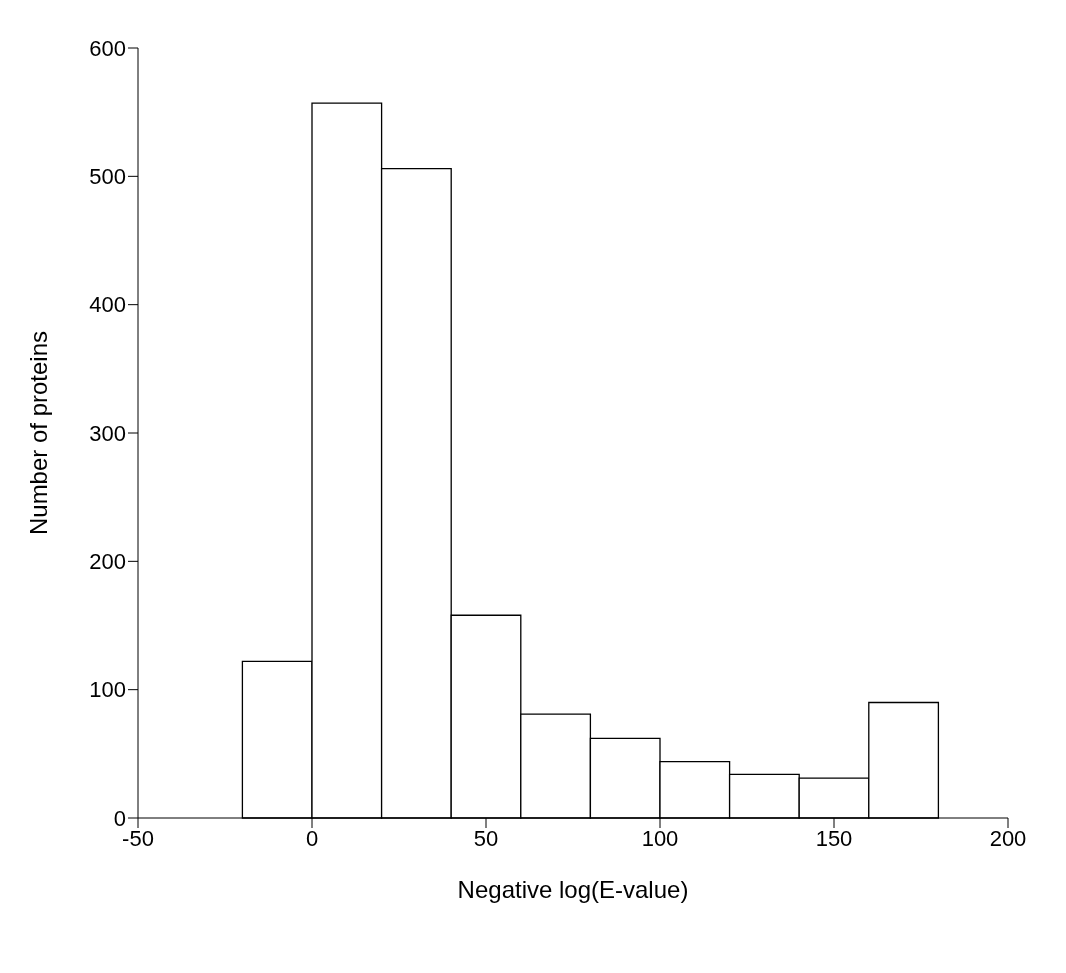  What do you see at coordinates (834, 838) in the screenshot?
I see `x-tick-label: 150` at bounding box center [834, 838].